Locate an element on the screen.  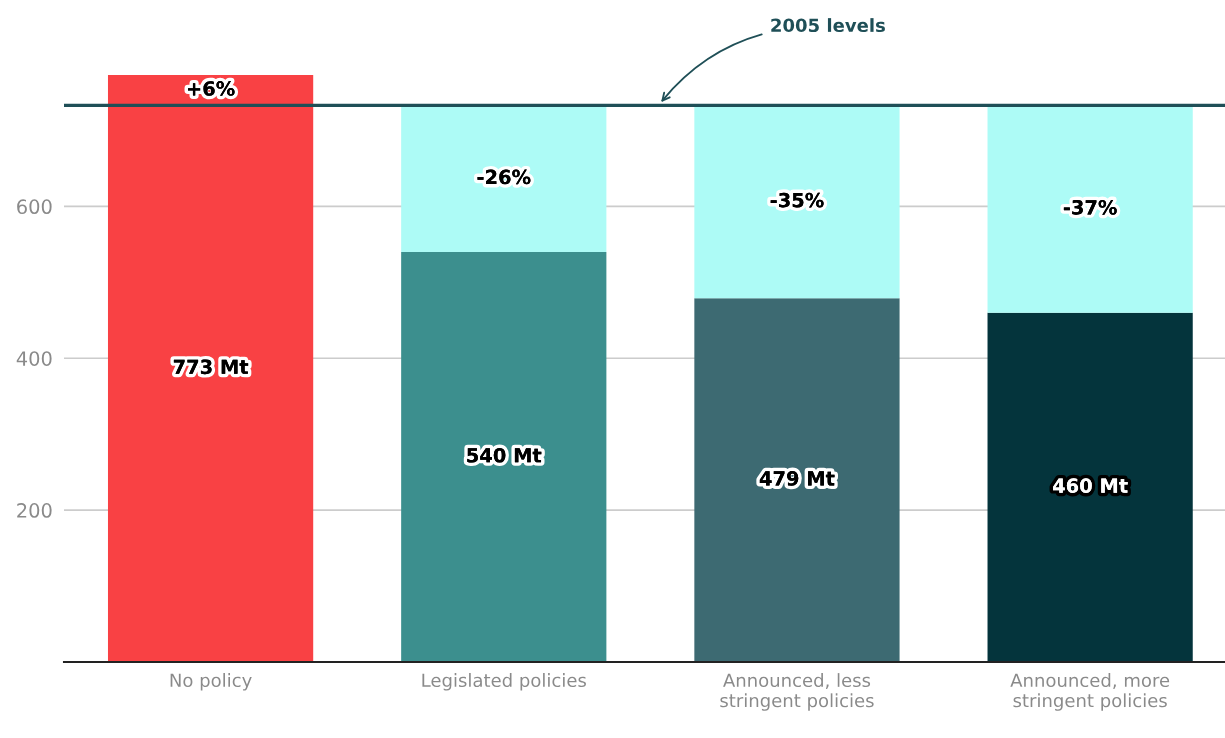
y-tick-label: 200 is located at coordinates (34, 510).